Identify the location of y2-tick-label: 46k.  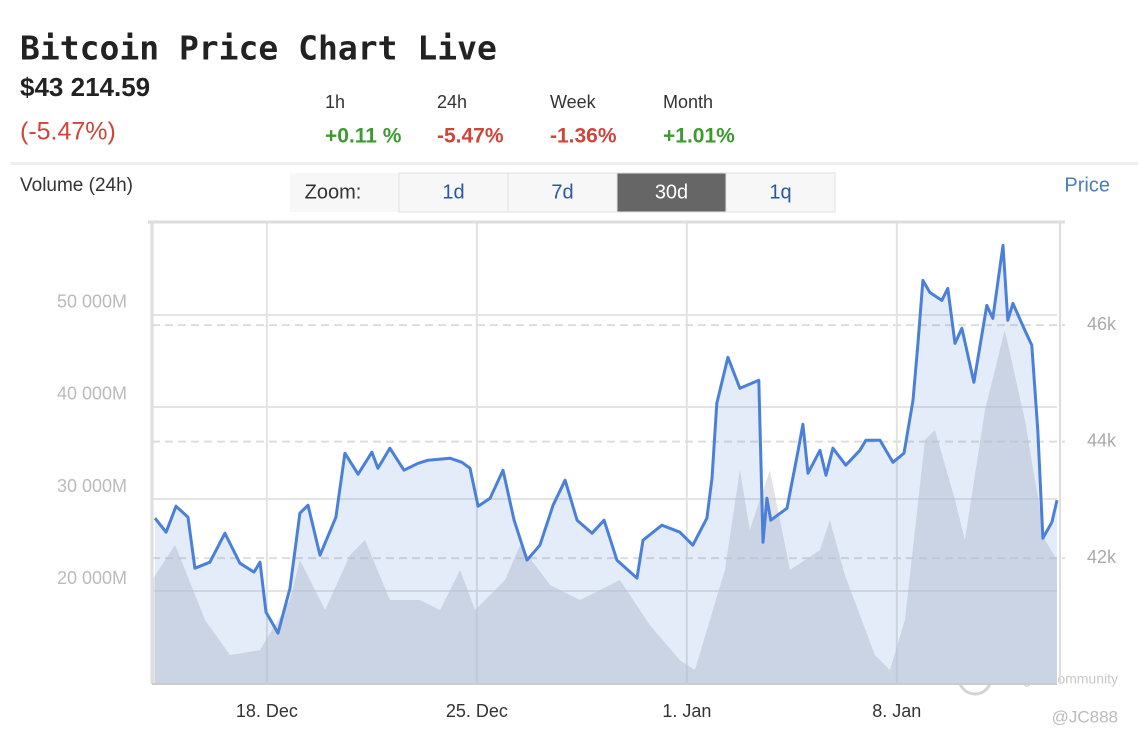
(1102, 324).